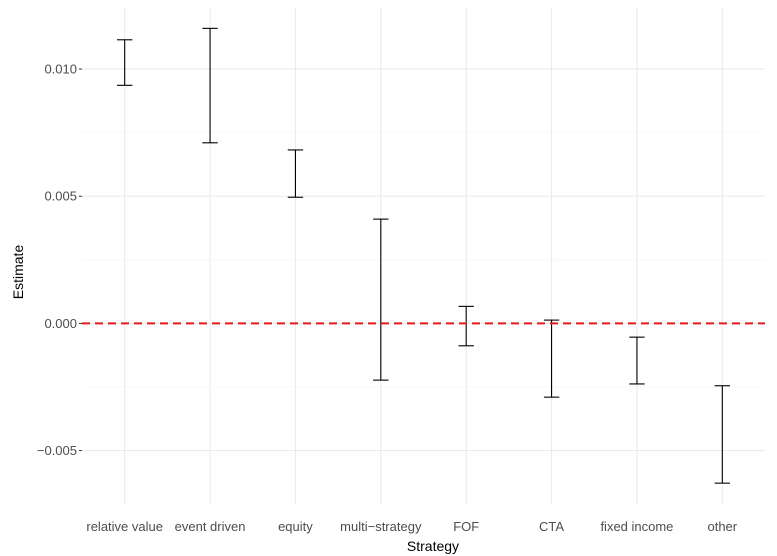 The height and width of the screenshot is (556, 777). Describe the element at coordinates (433, 546) in the screenshot. I see `x-axis-title: Strategy` at that location.